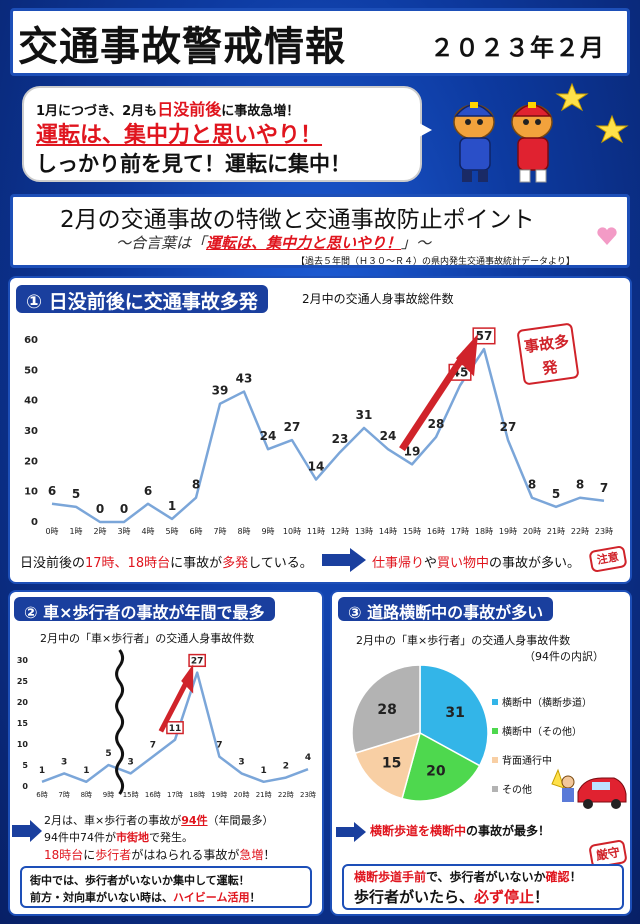  What do you see at coordinates (476, 563) in the screenshot?
I see `section-1-cause: 仕事帰りや買い物中の事故が多い。` at bounding box center [476, 563].